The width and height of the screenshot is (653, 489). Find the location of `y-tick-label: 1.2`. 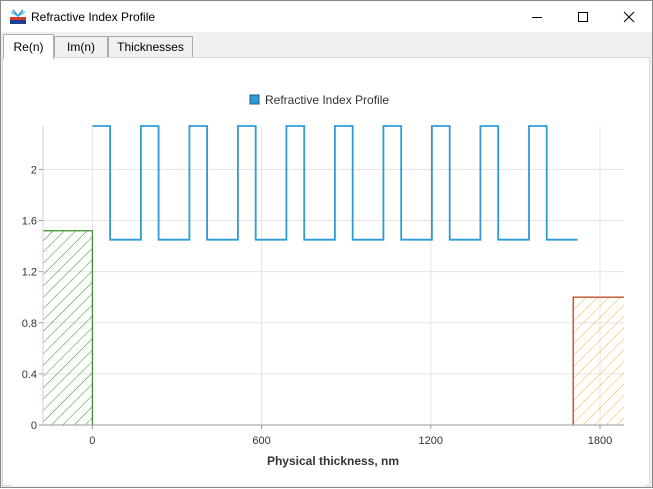

y-tick-label: 1.2 is located at coordinates (29, 273).